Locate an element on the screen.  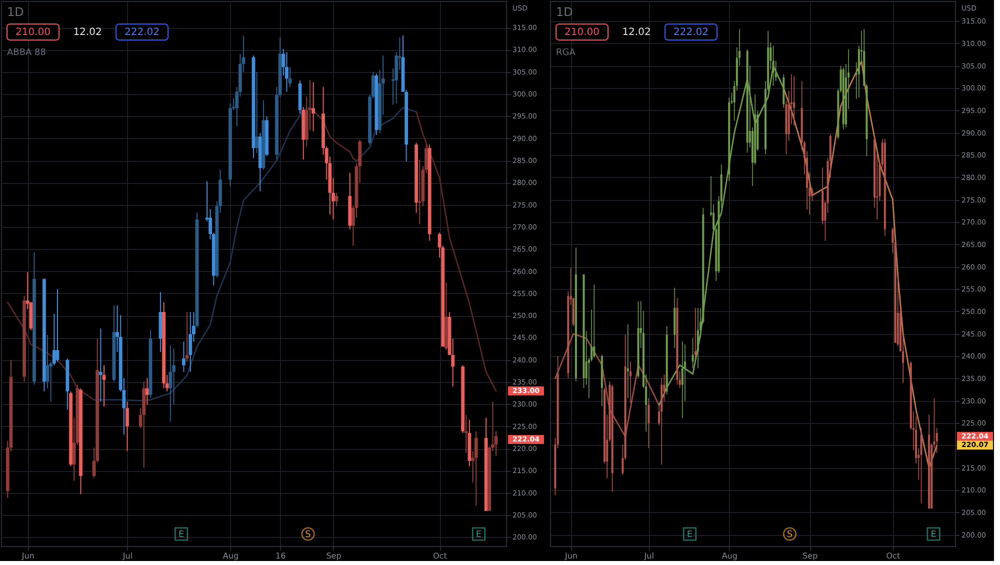
text: ABBA 88 is located at coordinates (26, 53).